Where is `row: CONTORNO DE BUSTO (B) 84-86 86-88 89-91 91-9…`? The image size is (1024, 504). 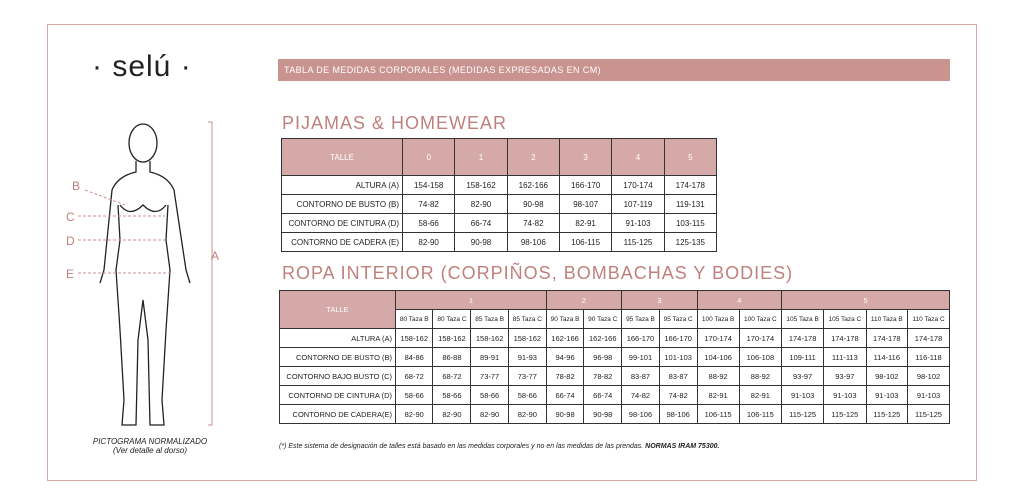 row: CONTORNO DE BUSTO (B) 84-86 86-88 89-91 91-9… is located at coordinates (614, 357).